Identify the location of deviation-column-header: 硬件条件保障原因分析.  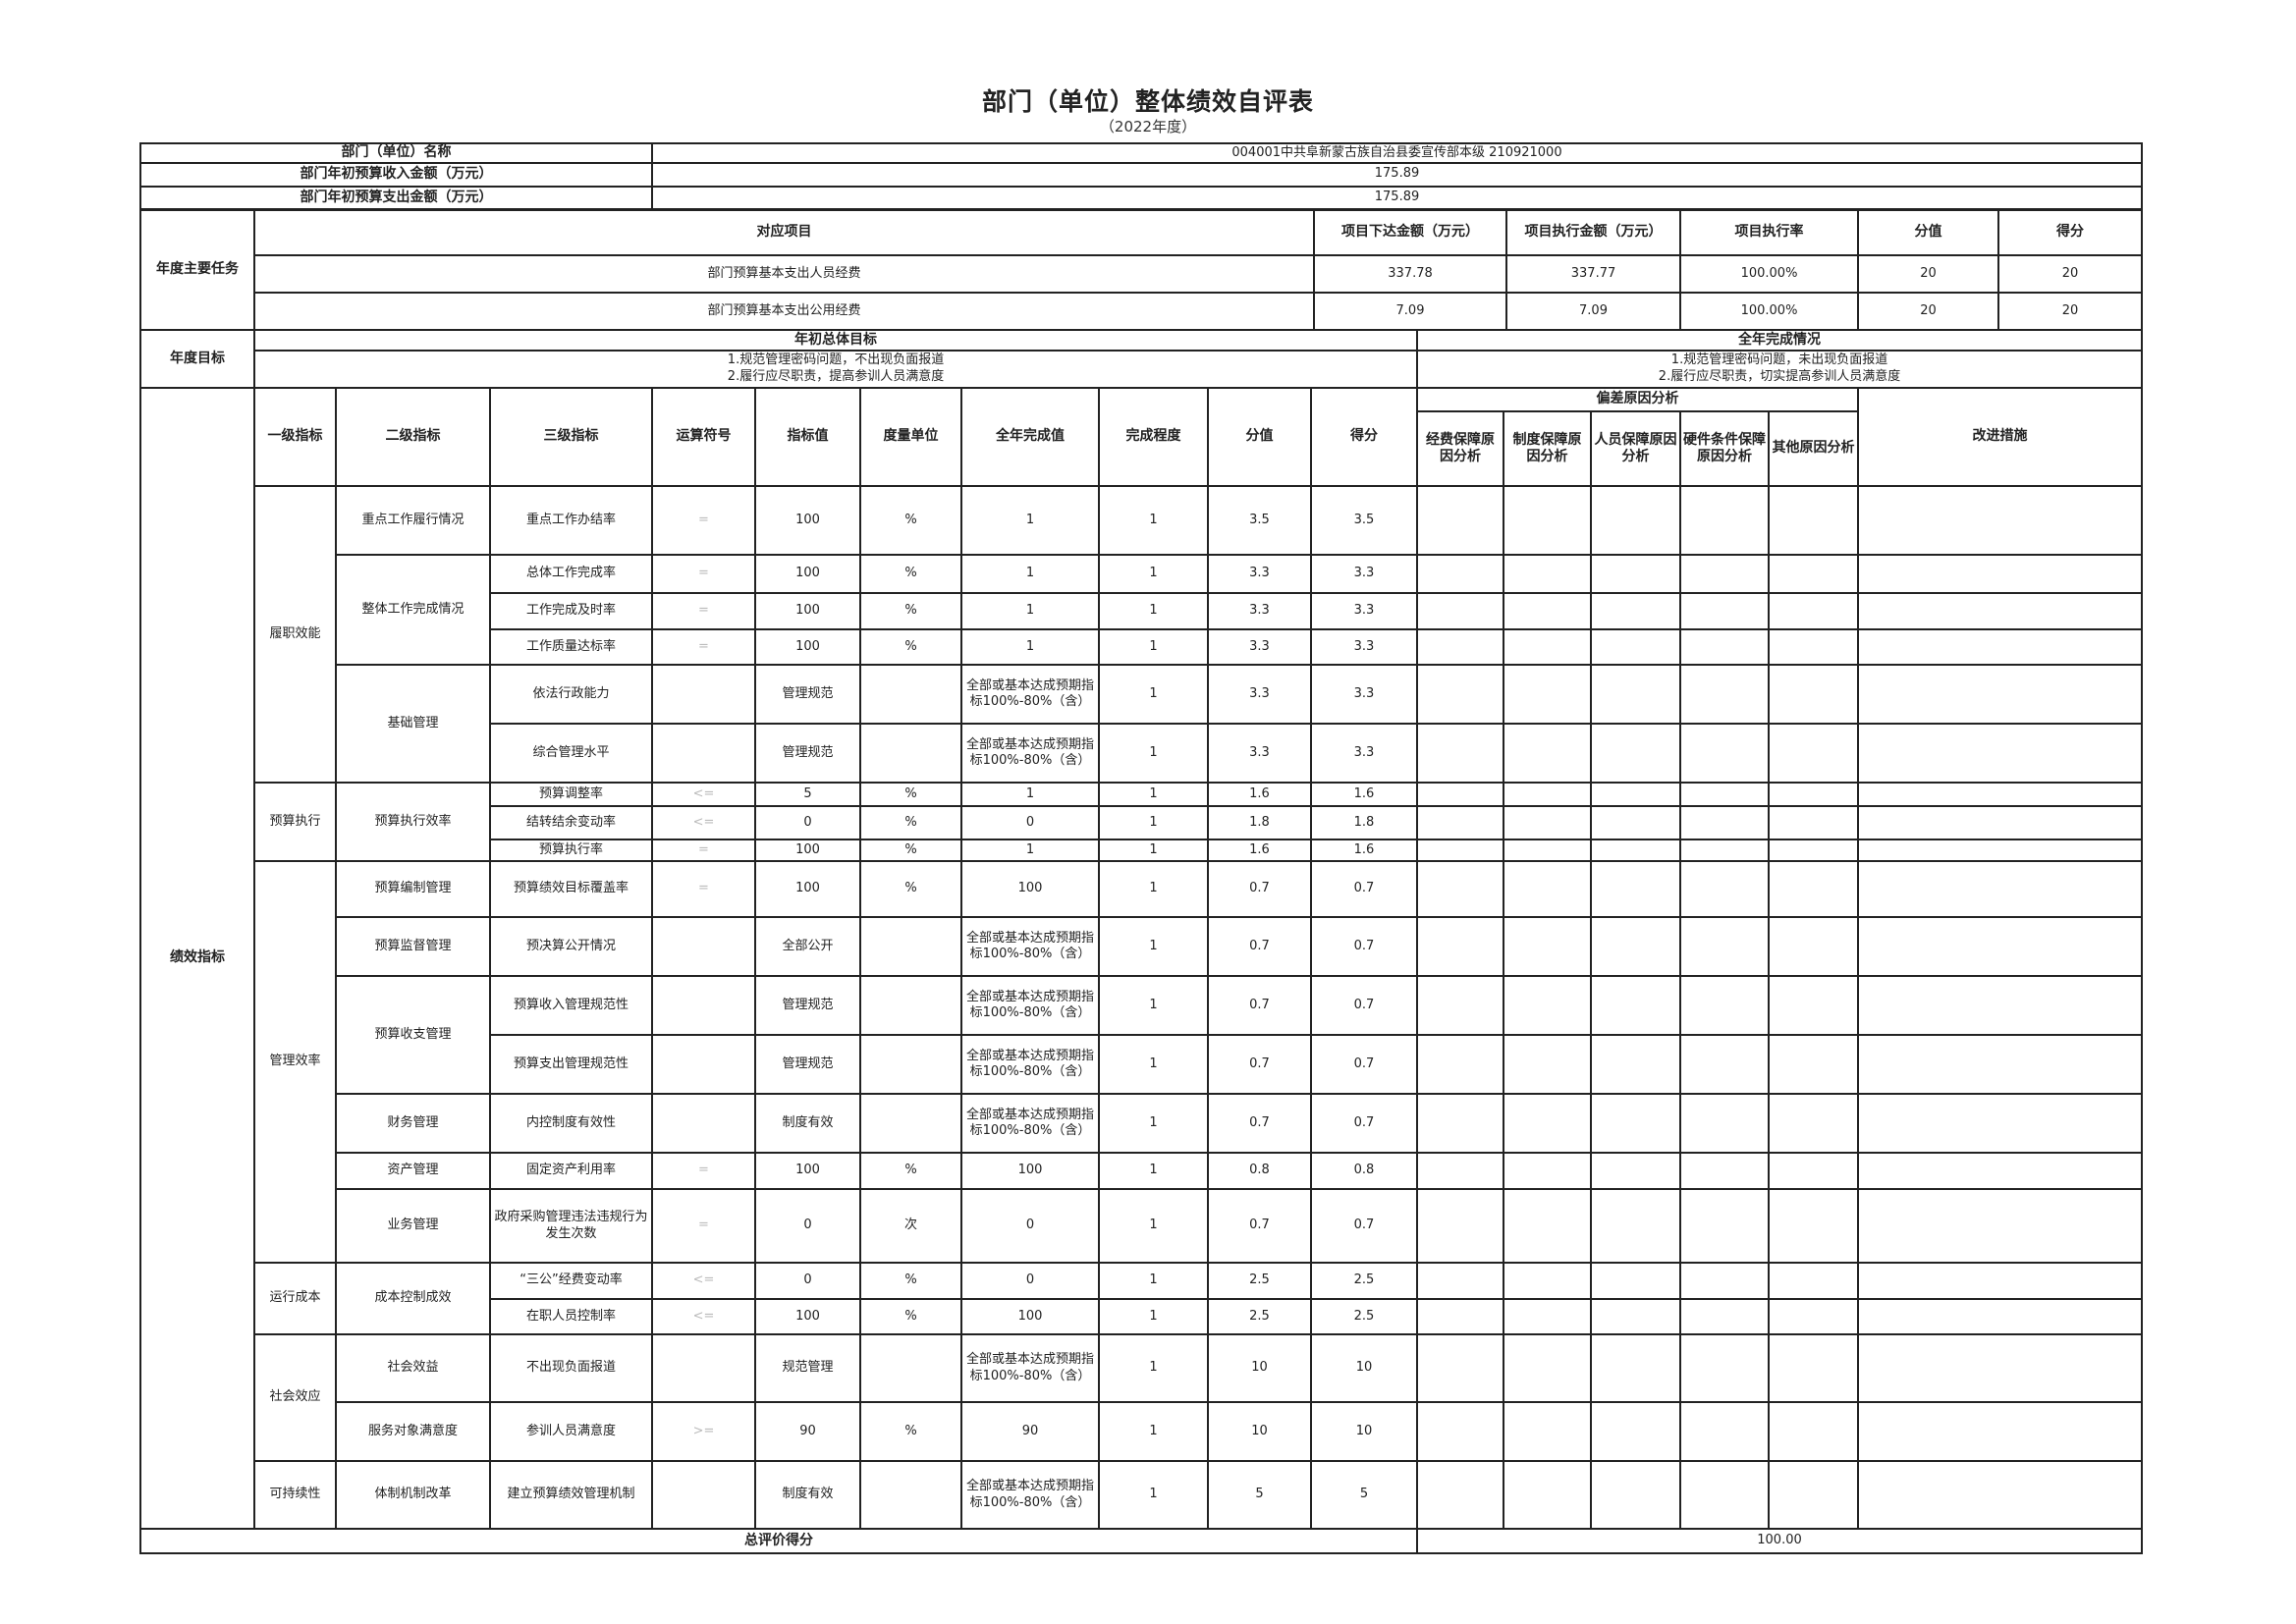
(1724, 448).